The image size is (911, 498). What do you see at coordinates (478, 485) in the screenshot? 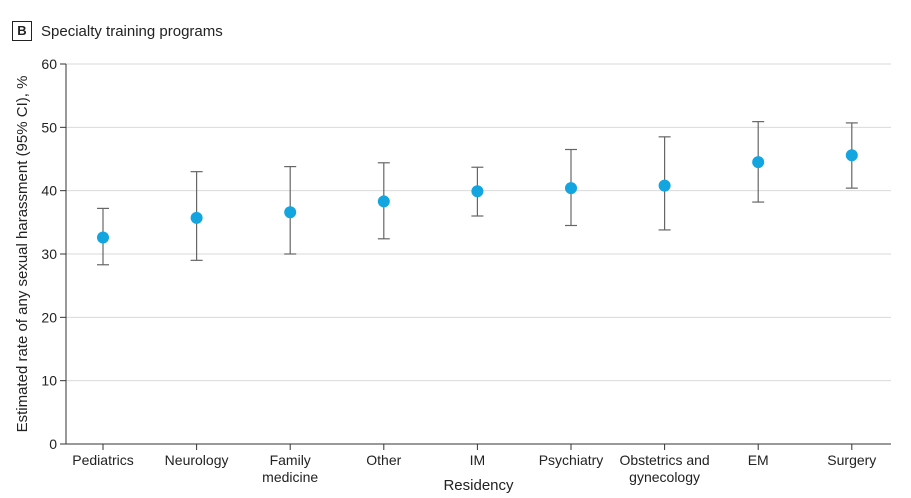
I see `x-axis-title: Residency` at bounding box center [478, 485].